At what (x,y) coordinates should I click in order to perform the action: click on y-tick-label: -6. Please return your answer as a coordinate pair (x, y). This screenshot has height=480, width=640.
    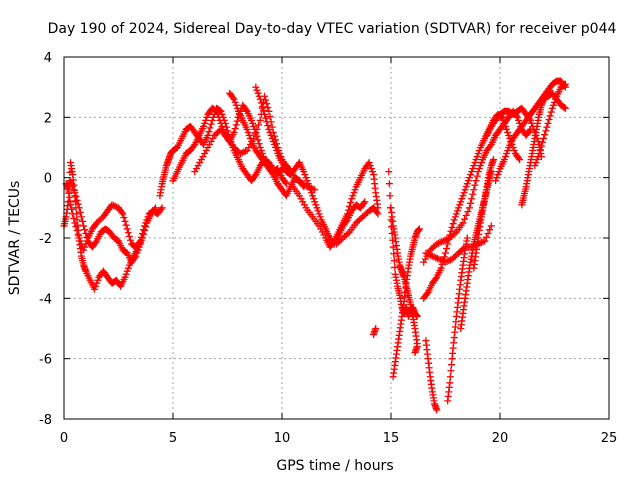
    Looking at the image, I should click on (45, 360).